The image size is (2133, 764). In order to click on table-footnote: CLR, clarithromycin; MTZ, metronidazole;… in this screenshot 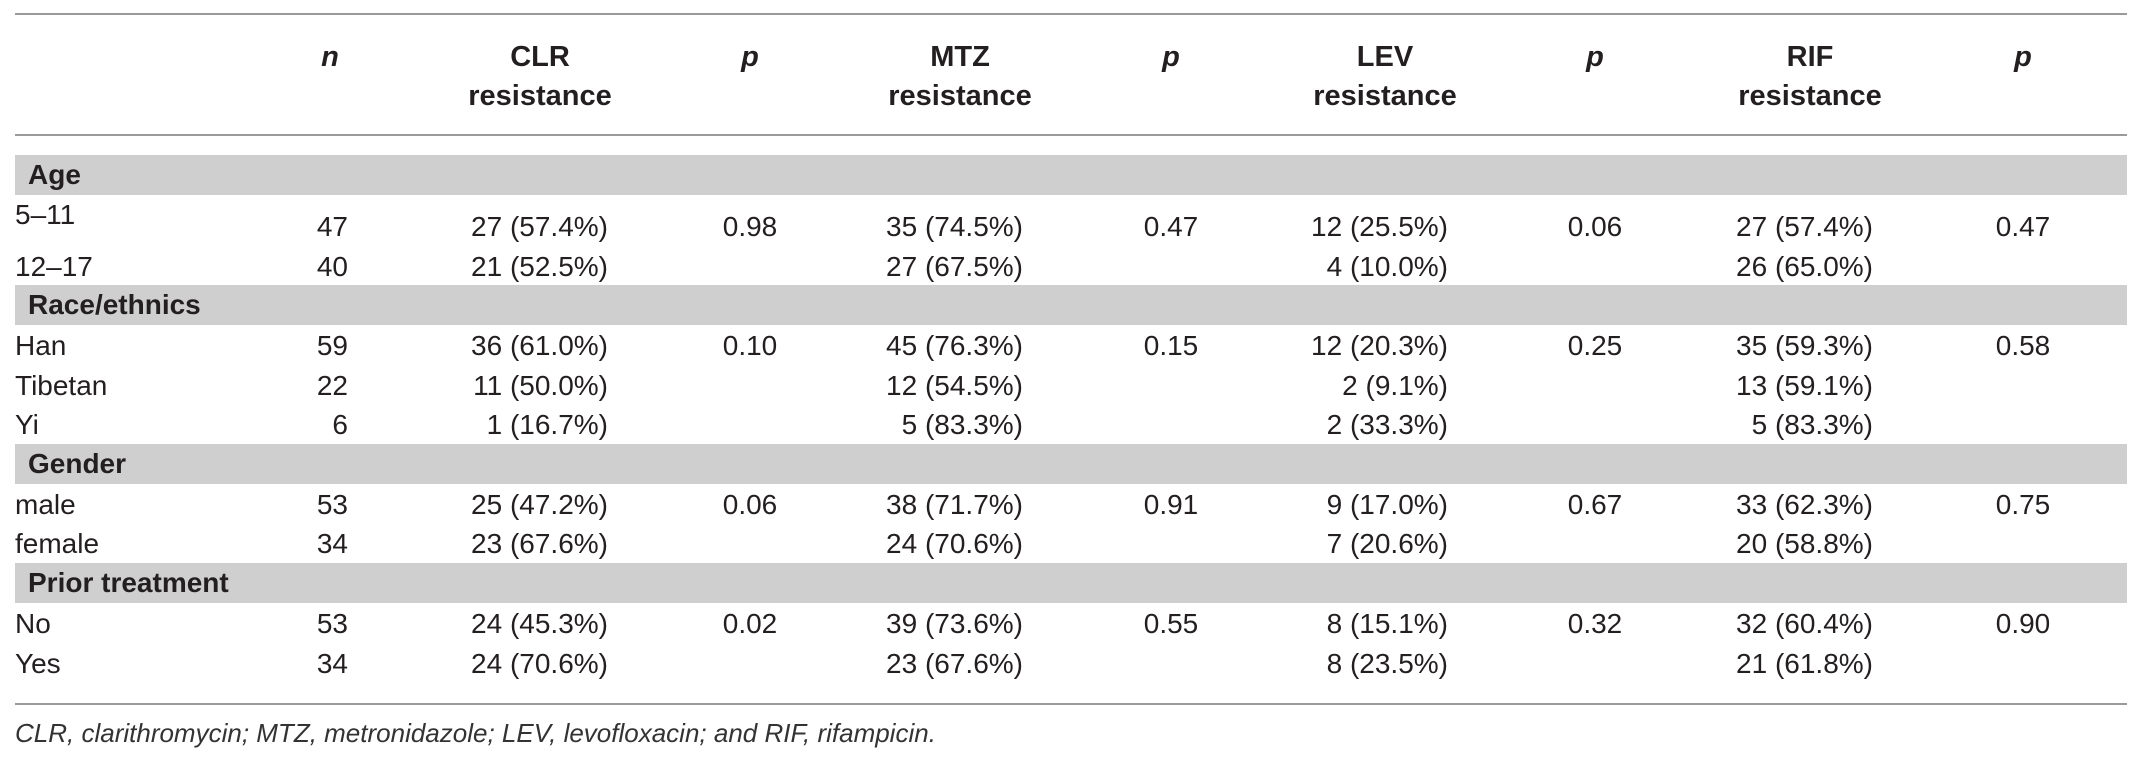, I will do `click(475, 733)`.